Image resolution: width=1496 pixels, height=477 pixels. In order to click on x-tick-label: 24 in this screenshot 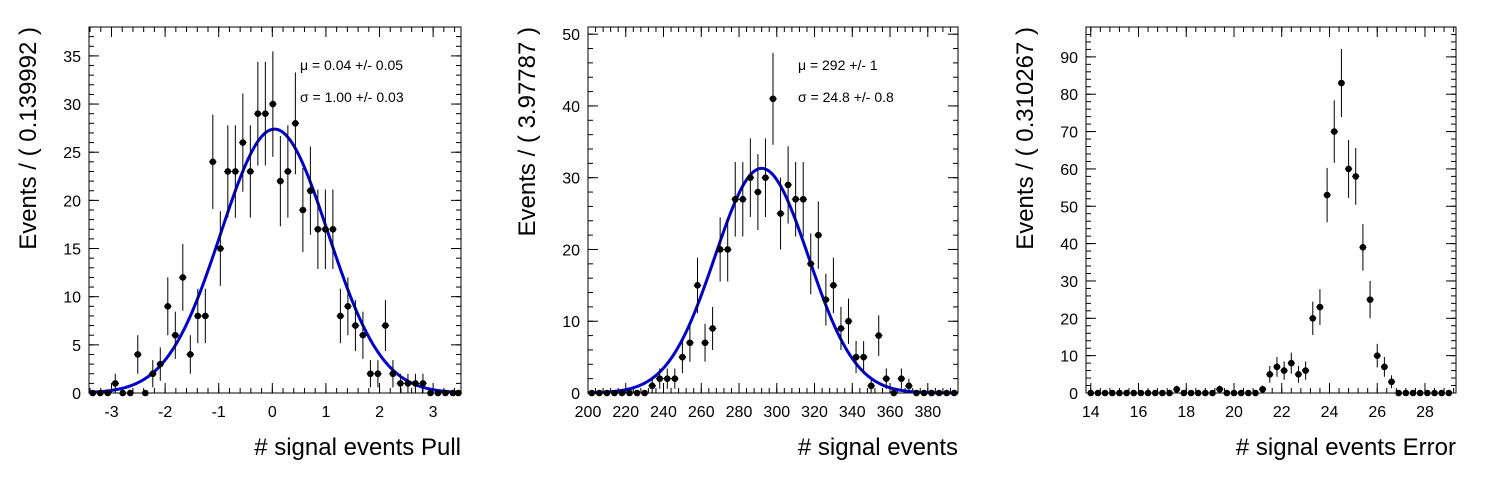, I will do `click(1330, 412)`.